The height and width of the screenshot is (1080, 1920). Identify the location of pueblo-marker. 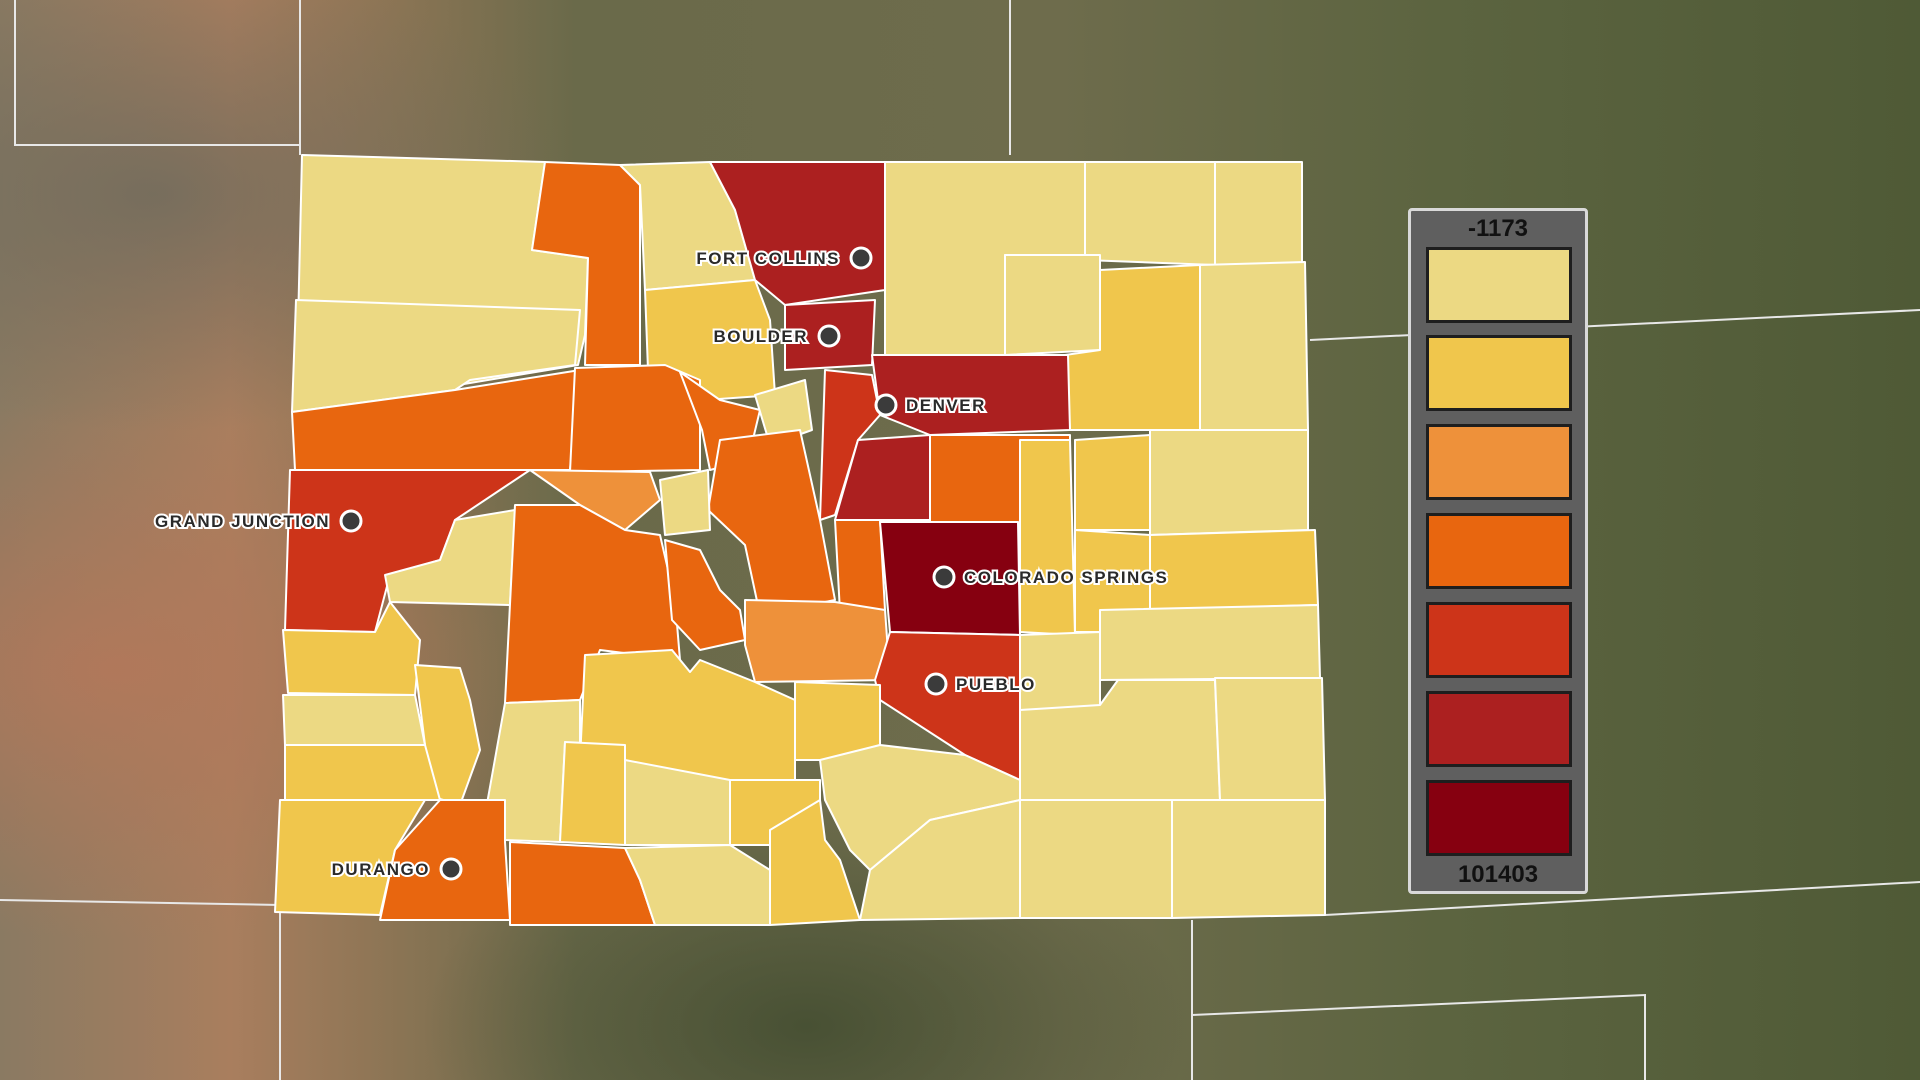
(936, 684).